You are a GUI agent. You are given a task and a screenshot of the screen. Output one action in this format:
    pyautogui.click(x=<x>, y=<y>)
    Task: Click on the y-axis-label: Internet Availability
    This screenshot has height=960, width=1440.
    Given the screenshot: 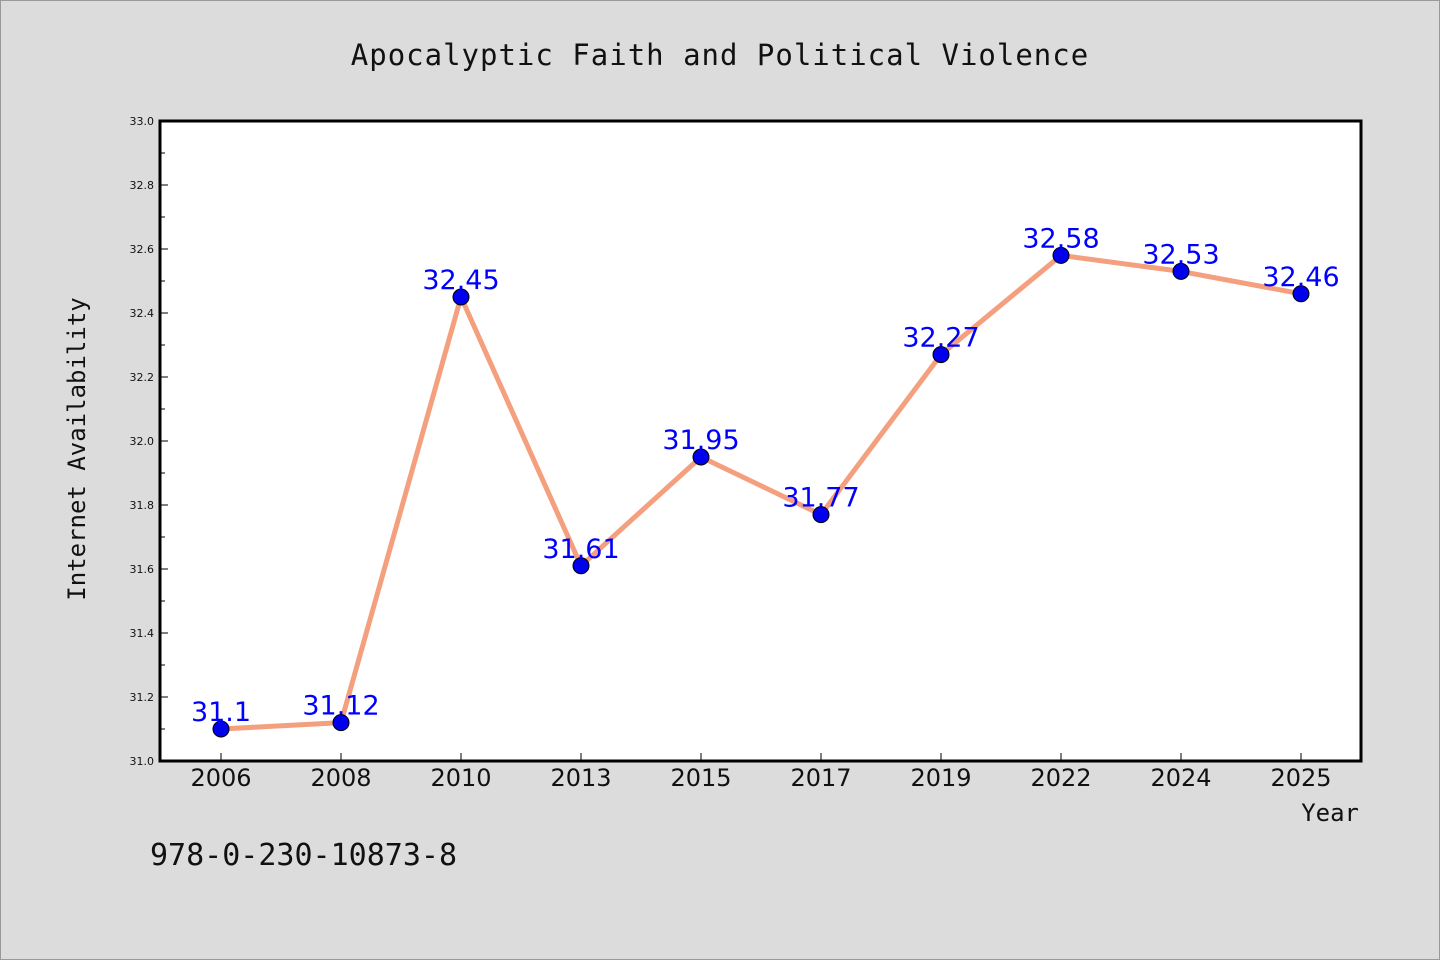 What is the action you would take?
    pyautogui.click(x=77, y=448)
    